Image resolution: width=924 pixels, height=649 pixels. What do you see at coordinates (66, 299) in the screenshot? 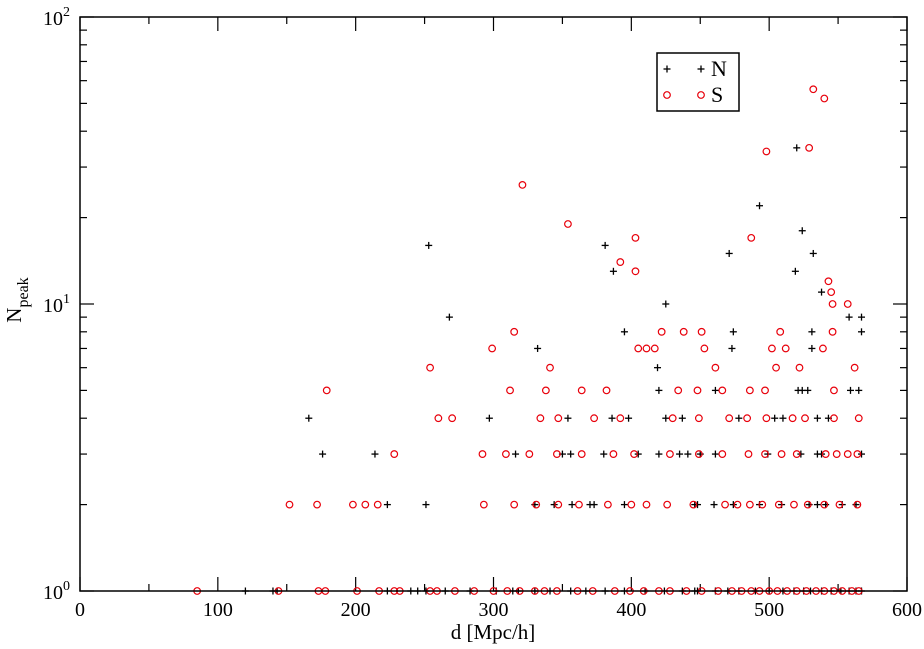
I see `y-tick-exponent: 1` at bounding box center [66, 299].